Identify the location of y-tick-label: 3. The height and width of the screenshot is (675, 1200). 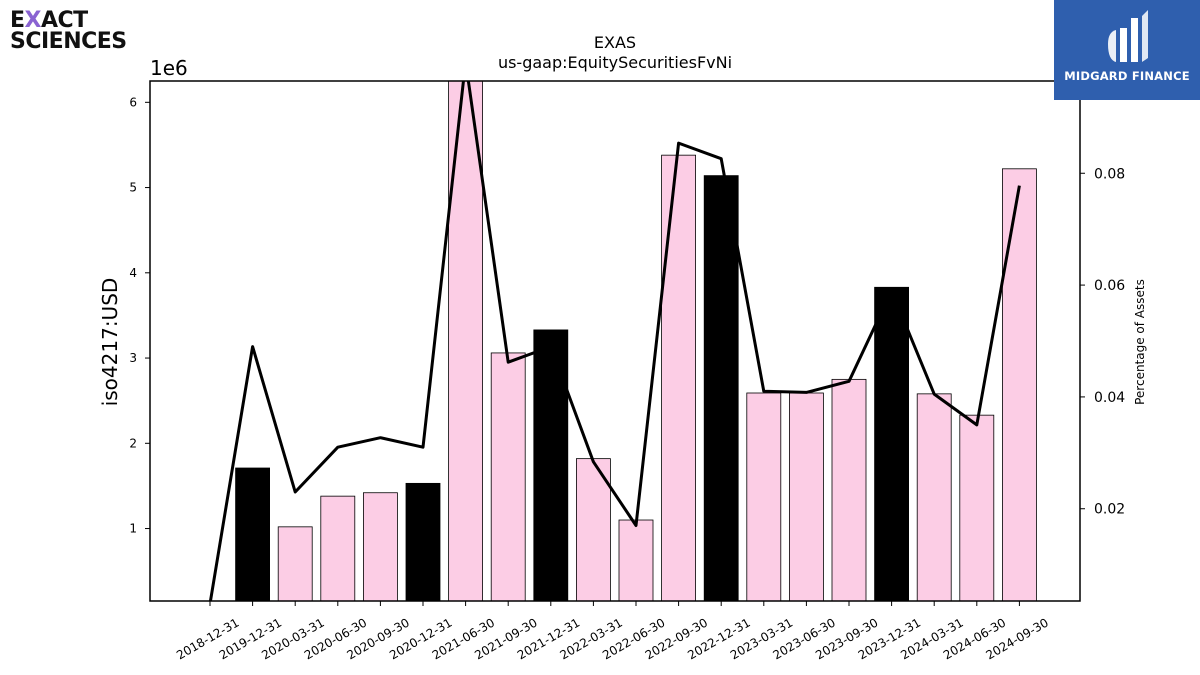
(133, 358).